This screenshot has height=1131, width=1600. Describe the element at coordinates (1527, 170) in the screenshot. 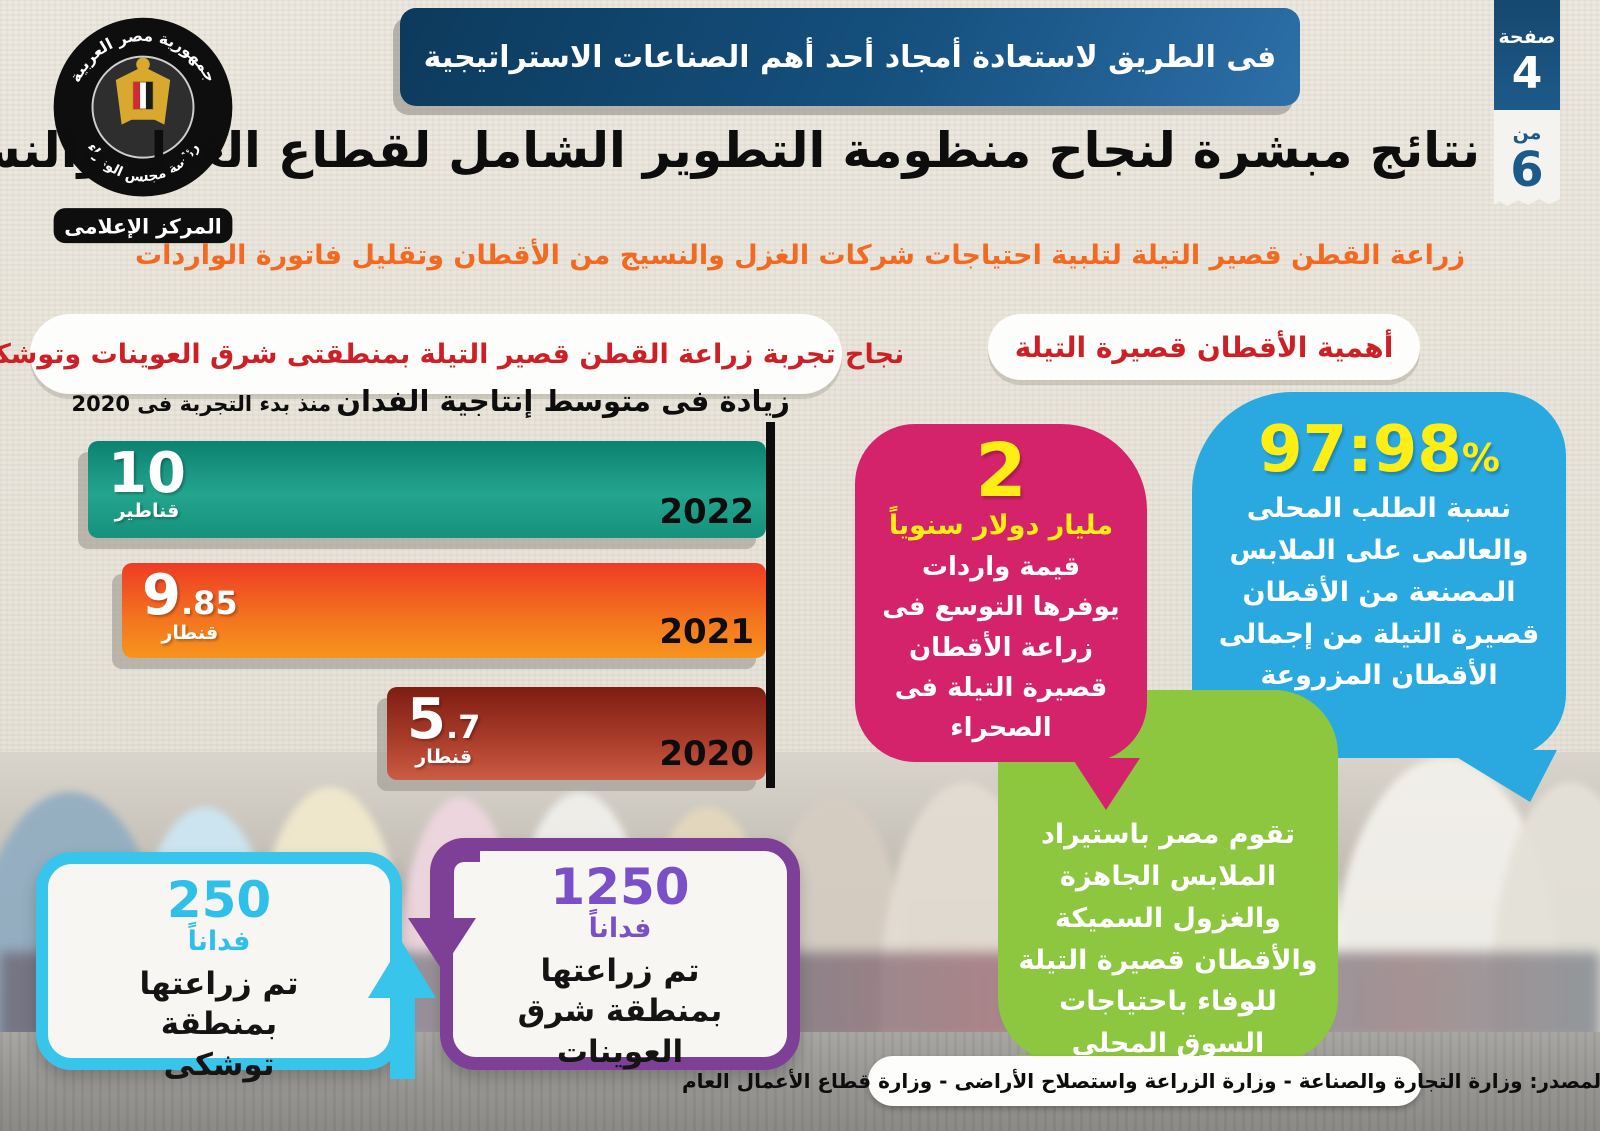

I see `total-pages: 6` at that location.